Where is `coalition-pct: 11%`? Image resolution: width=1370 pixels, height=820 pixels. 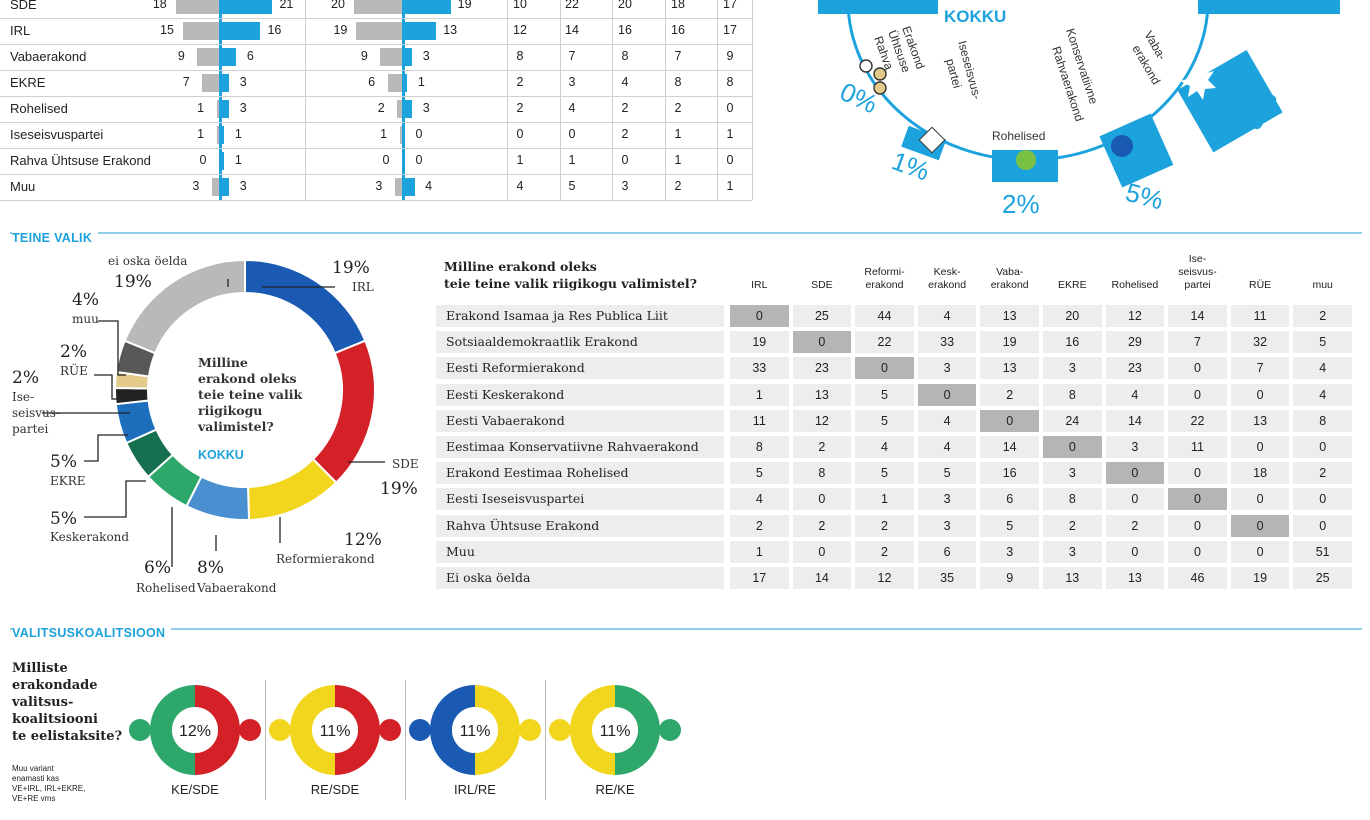 coalition-pct: 11% is located at coordinates (615, 731).